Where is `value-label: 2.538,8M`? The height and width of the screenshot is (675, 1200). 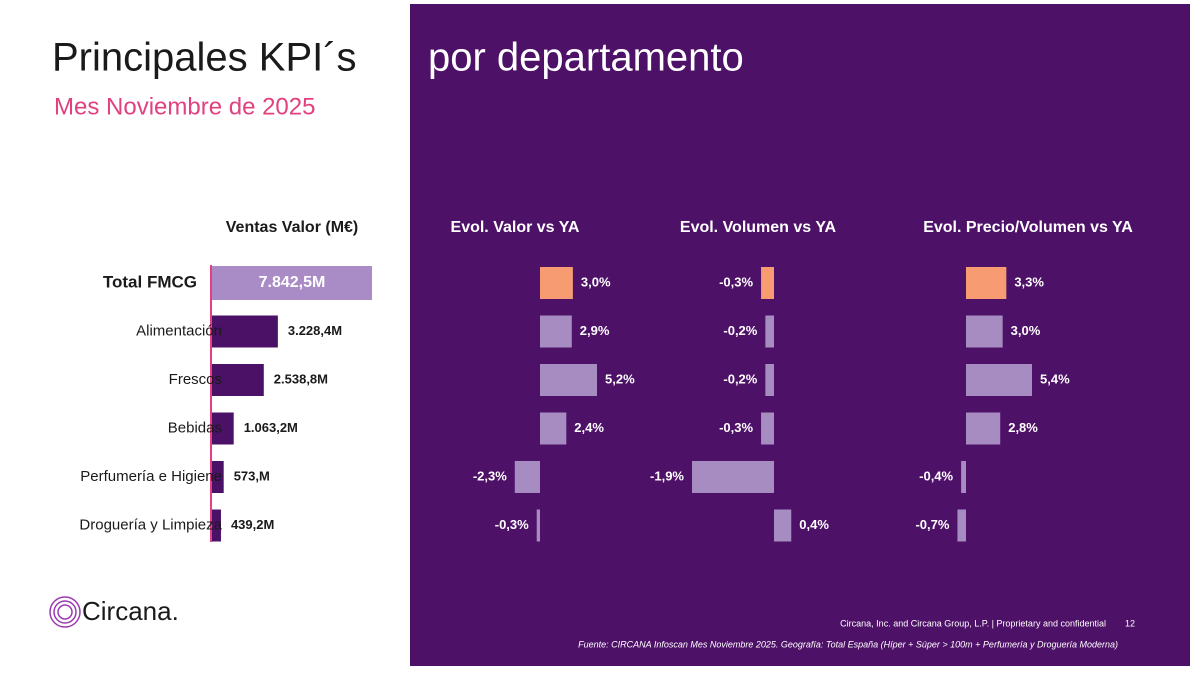 value-label: 2.538,8M is located at coordinates (301, 378).